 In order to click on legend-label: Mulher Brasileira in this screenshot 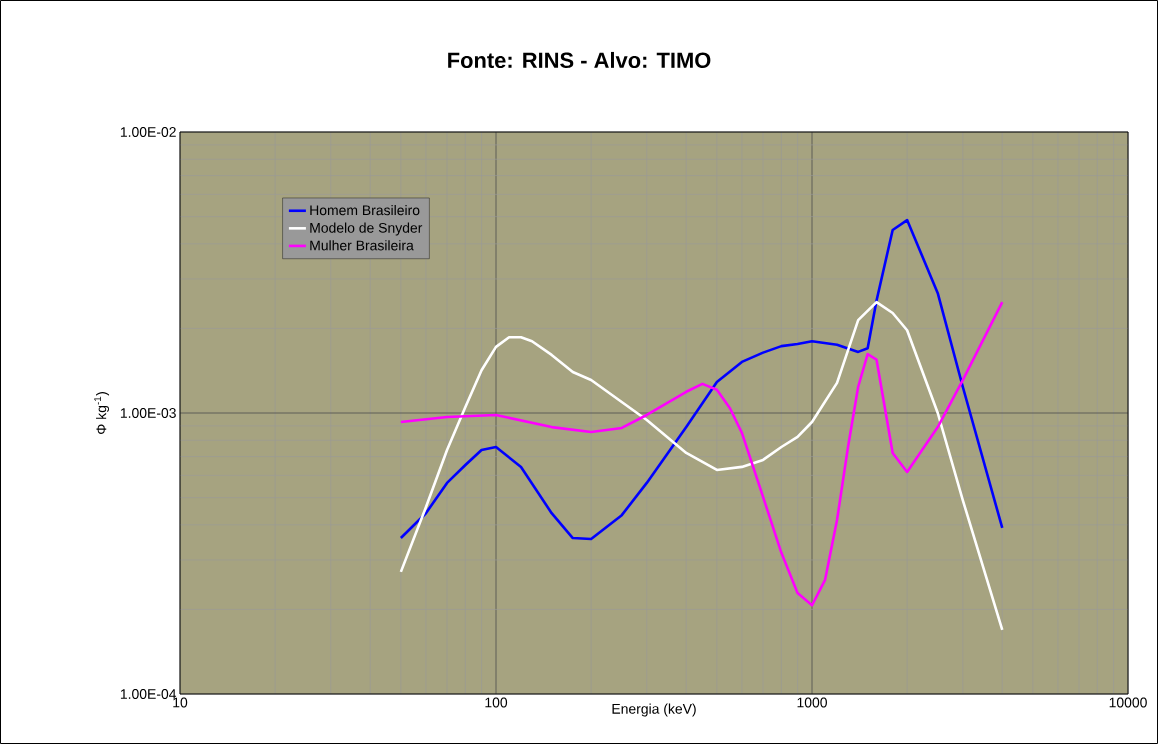, I will do `click(362, 245)`.